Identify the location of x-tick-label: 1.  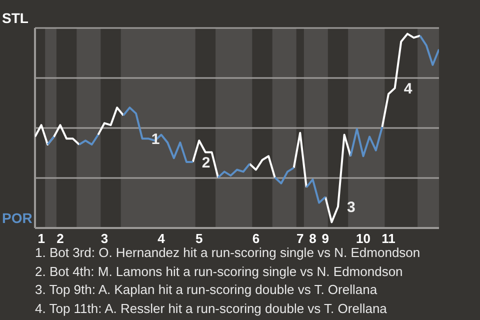
(41, 238).